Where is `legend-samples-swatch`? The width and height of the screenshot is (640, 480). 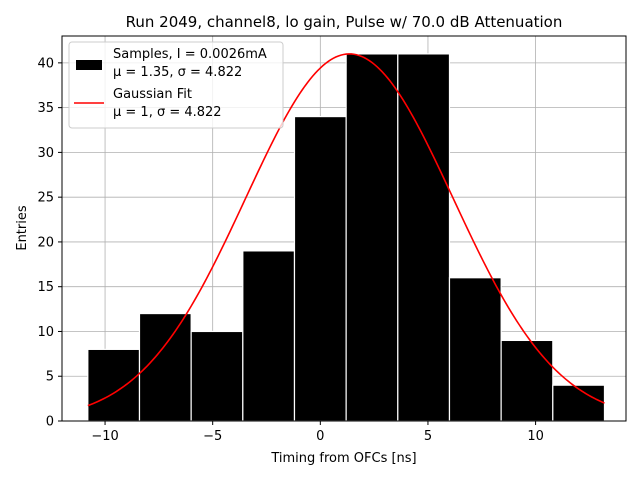
legend-samples-swatch is located at coordinates (89, 65).